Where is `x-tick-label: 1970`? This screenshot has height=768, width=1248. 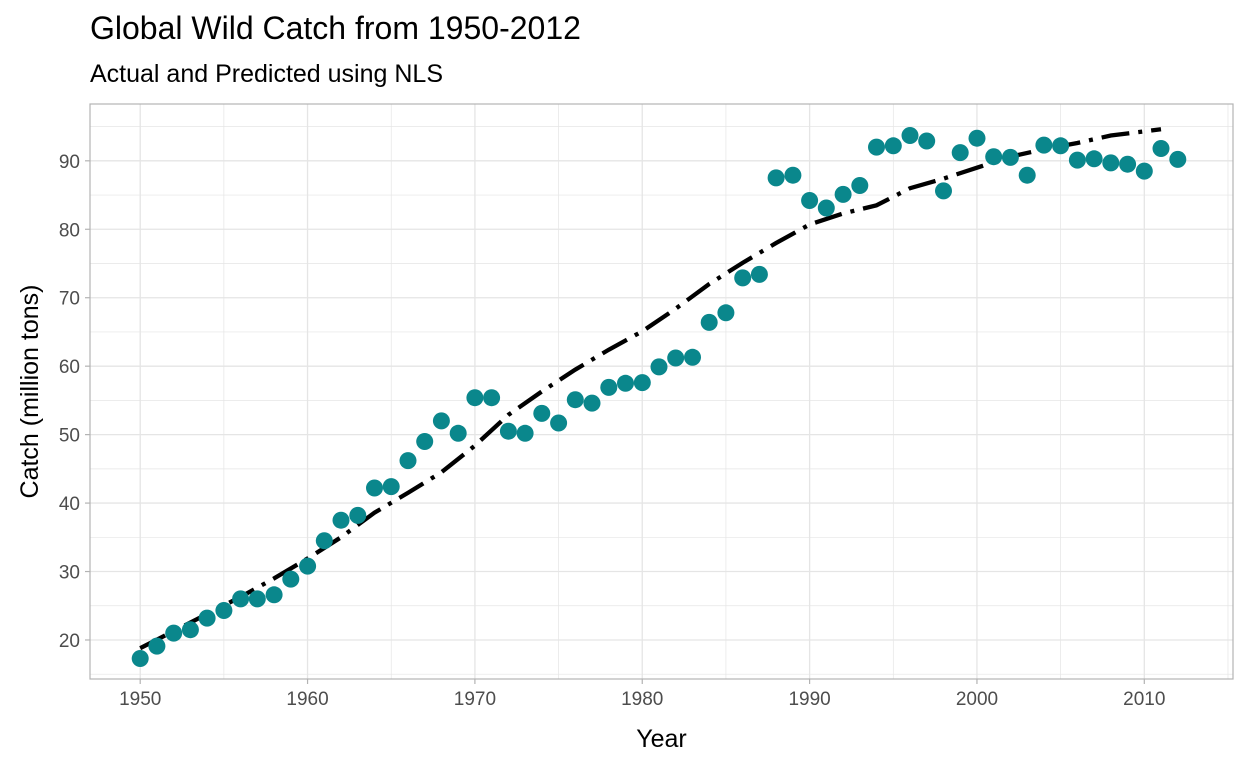 x-tick-label: 1970 is located at coordinates (475, 699).